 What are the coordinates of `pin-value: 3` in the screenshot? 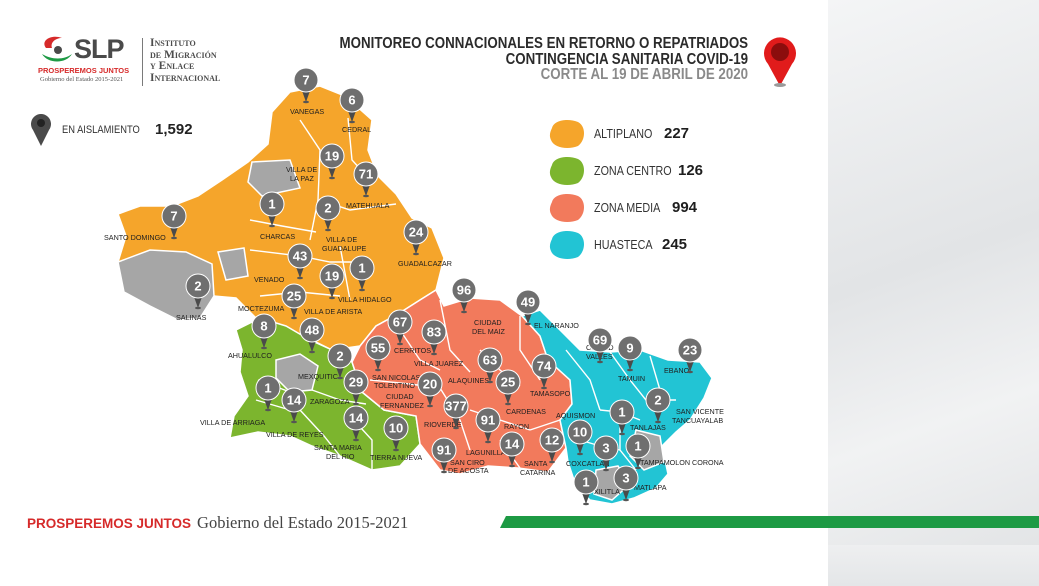 It's located at (625, 478).